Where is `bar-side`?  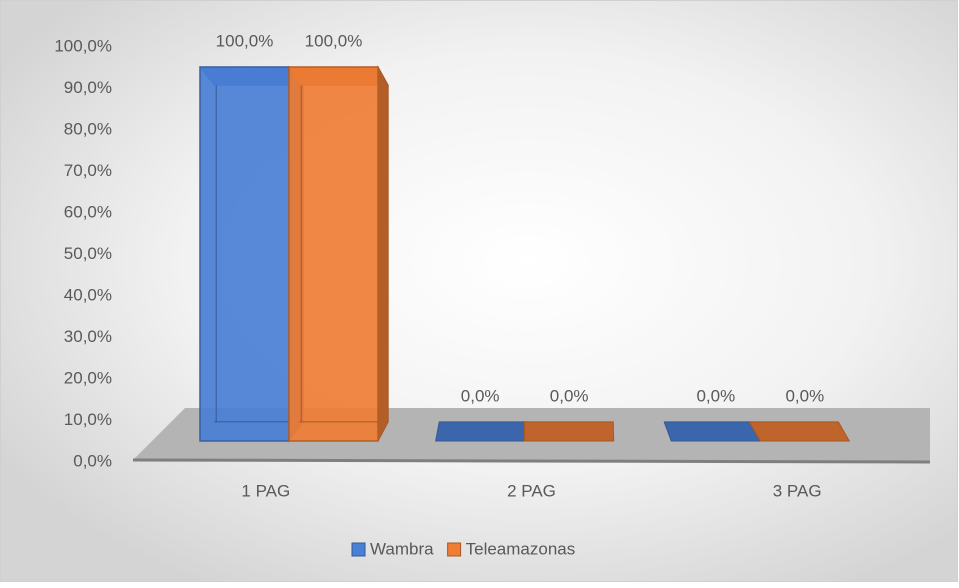 bar-side is located at coordinates (383, 254).